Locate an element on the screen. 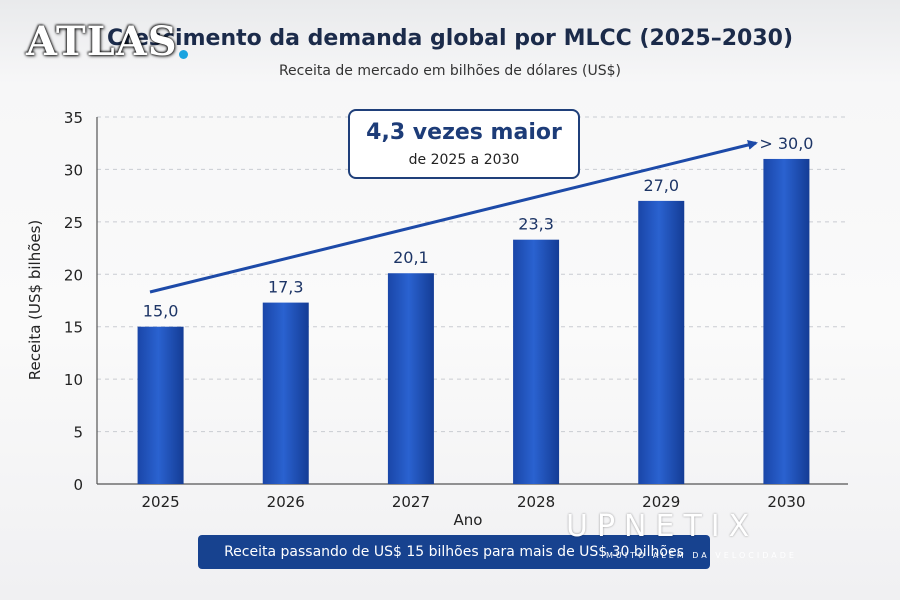 This screenshot has width=900, height=600. y-tick-label: 15 is located at coordinates (73, 328).